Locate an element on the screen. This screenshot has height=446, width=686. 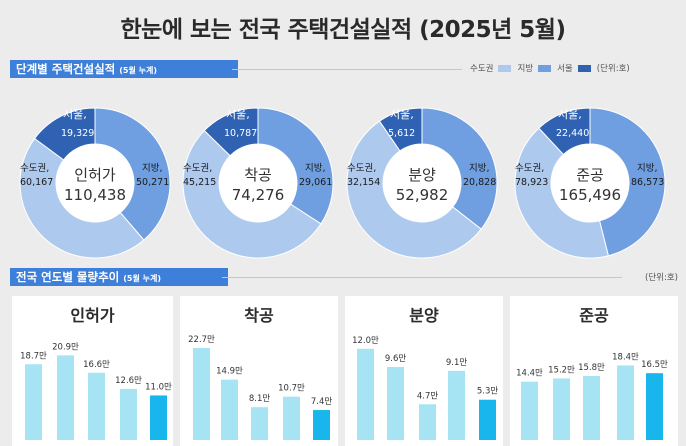
donut-sale-hole is located at coordinates (422, 183).